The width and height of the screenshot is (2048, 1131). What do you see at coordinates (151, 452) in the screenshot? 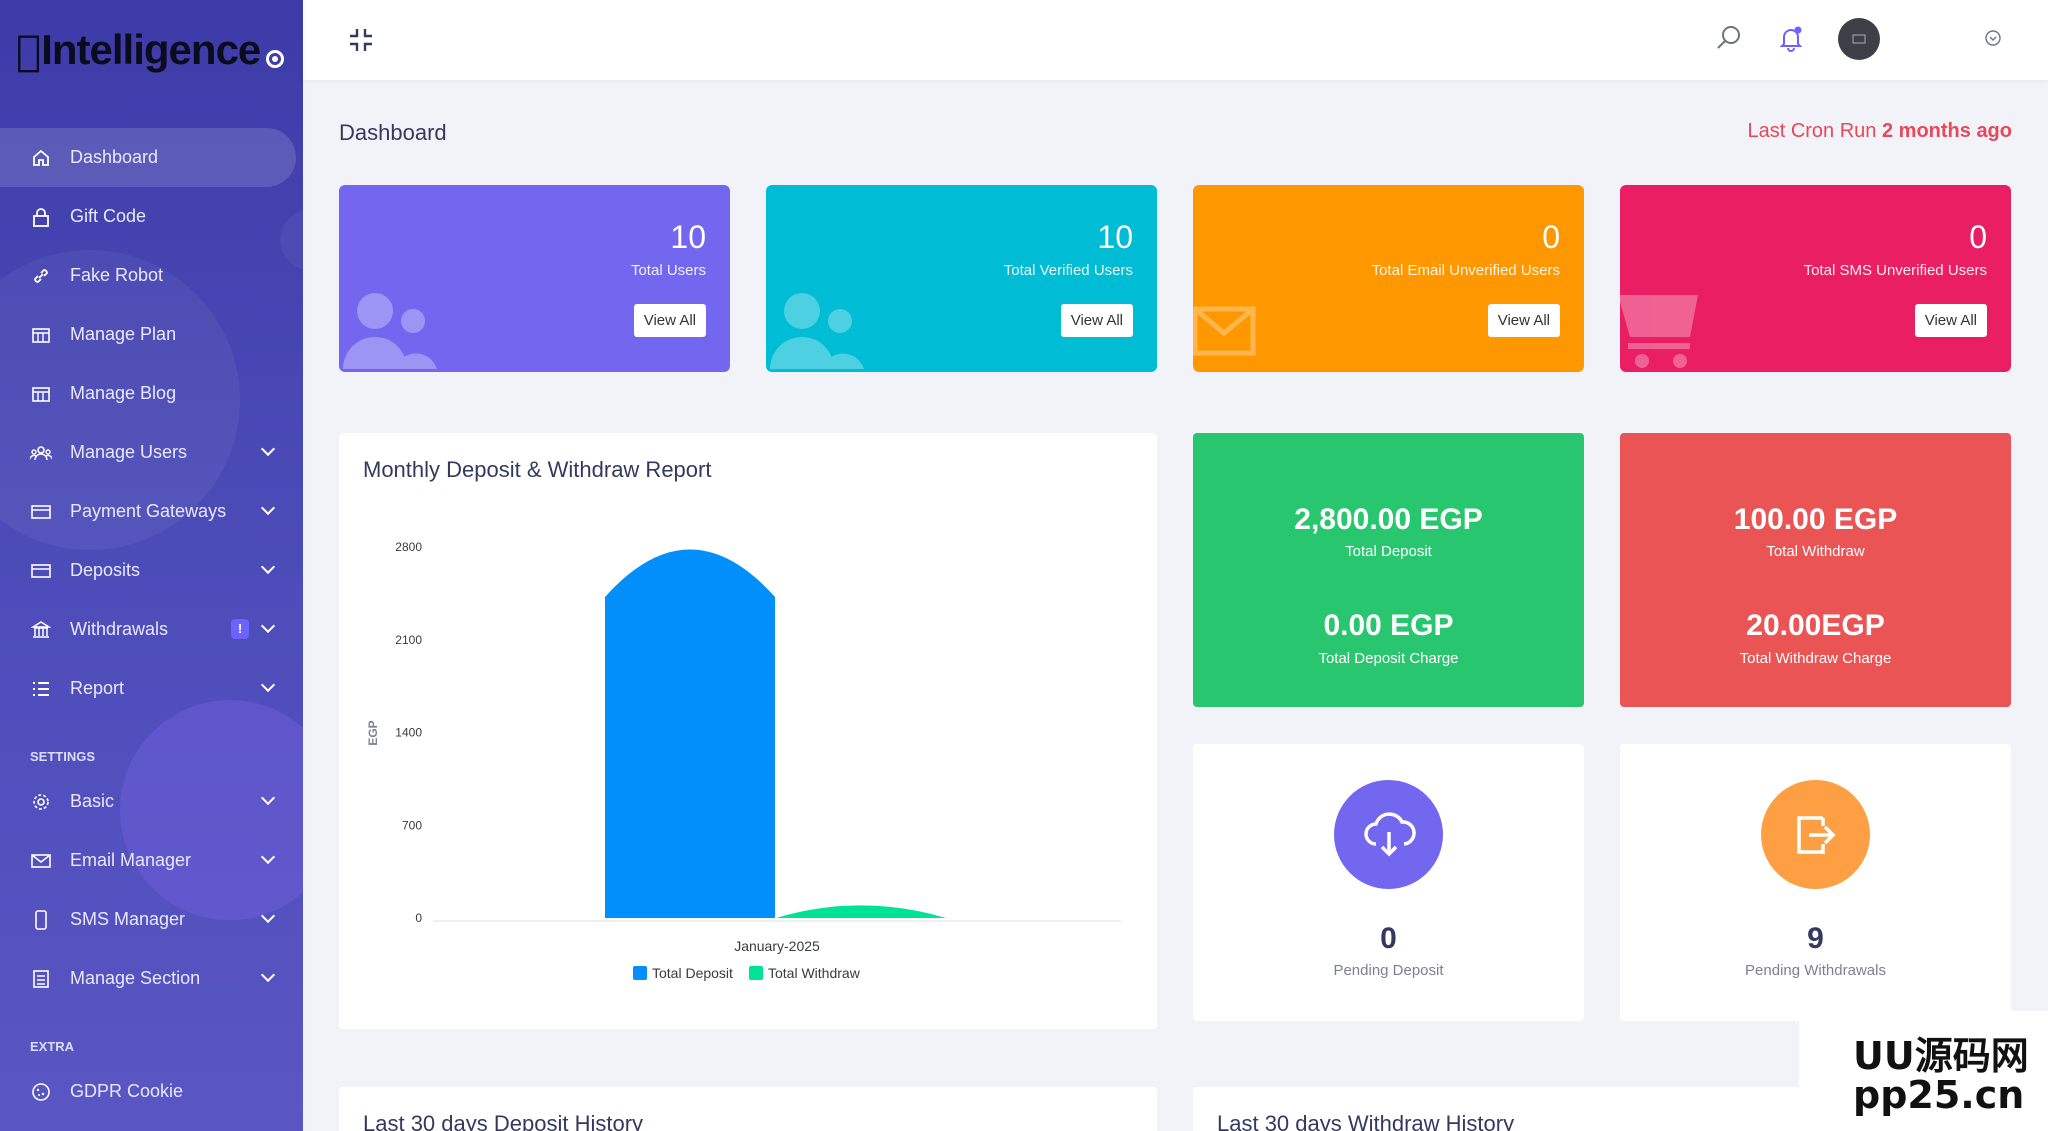
I see `sidebar-item-manage-users: Manage Users` at bounding box center [151, 452].